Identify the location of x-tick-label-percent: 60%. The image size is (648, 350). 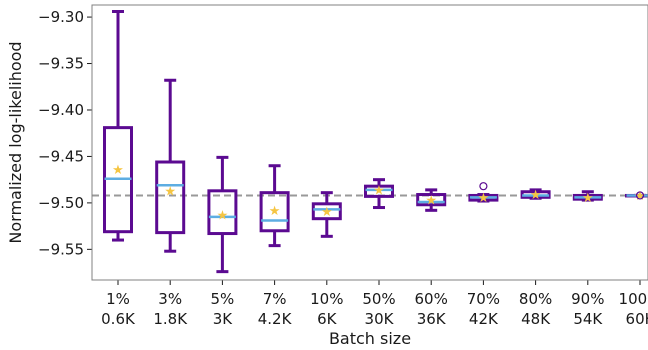
(431, 299).